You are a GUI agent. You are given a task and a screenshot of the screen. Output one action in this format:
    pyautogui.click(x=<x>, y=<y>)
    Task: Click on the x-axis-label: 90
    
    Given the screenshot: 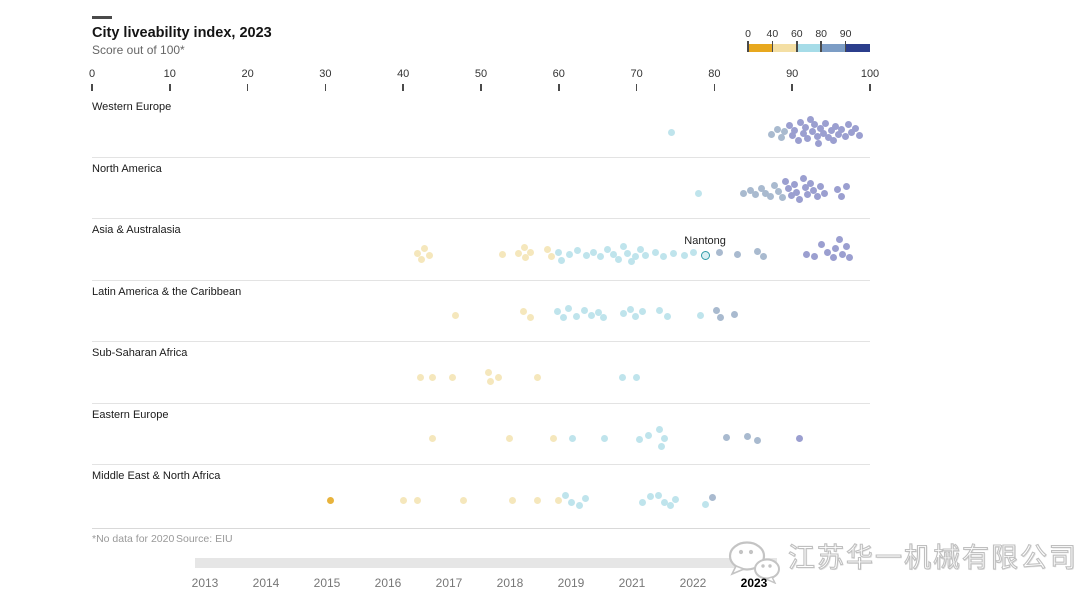 What is the action you would take?
    pyautogui.click(x=792, y=74)
    